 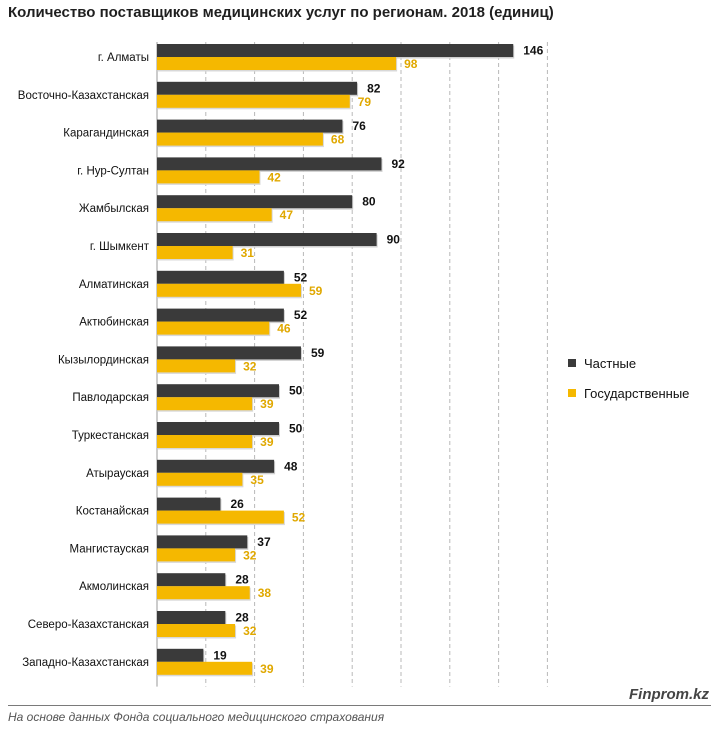 I want to click on legend-swatch-public, so click(x=572, y=393).